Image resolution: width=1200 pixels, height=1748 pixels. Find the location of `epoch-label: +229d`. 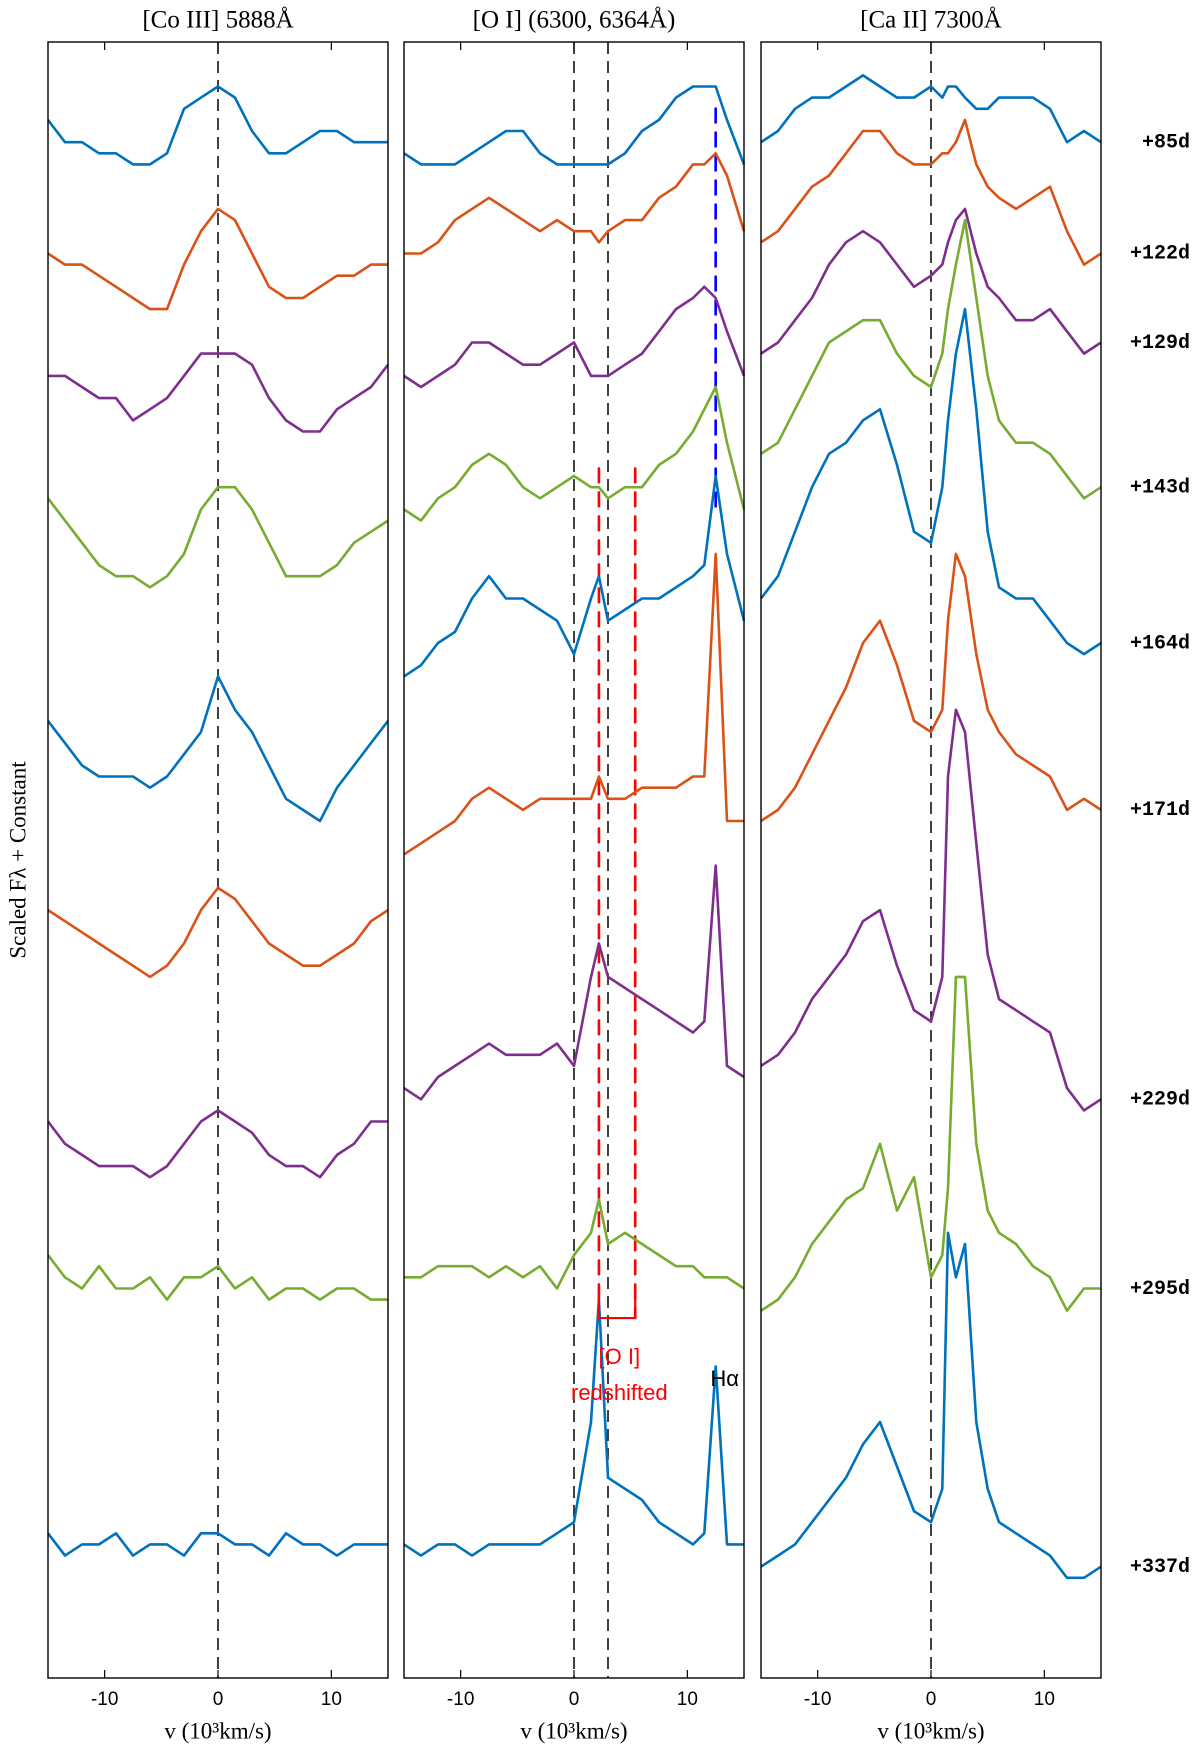

epoch-label: +229d is located at coordinates (1160, 1100).